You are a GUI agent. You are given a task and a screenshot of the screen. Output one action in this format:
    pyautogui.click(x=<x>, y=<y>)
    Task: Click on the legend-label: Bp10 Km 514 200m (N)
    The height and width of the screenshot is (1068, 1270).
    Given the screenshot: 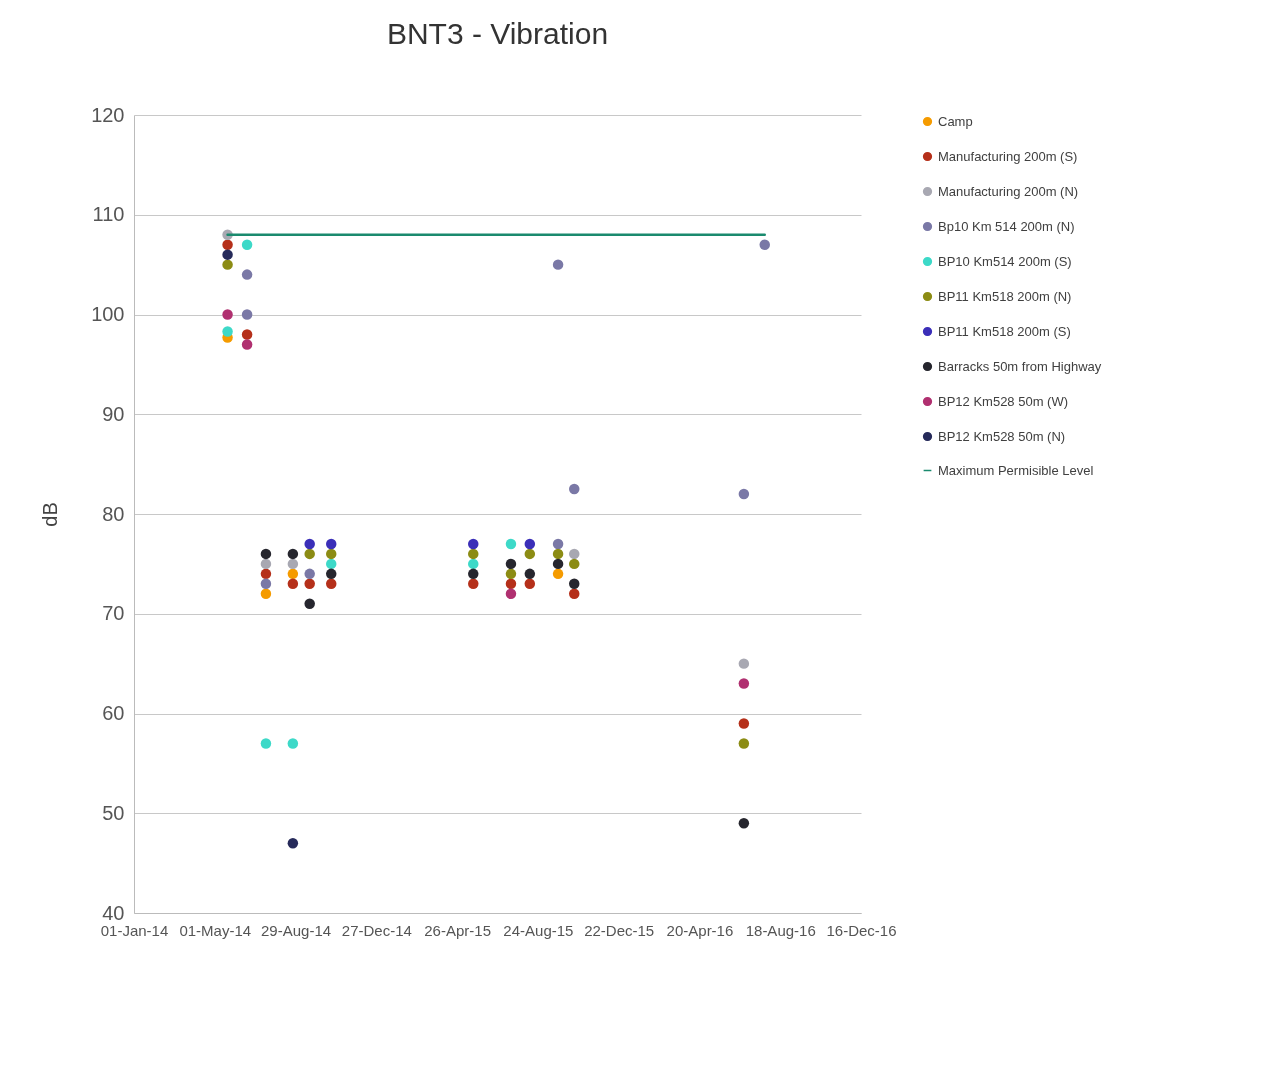 What is the action you would take?
    pyautogui.click(x=1006, y=226)
    